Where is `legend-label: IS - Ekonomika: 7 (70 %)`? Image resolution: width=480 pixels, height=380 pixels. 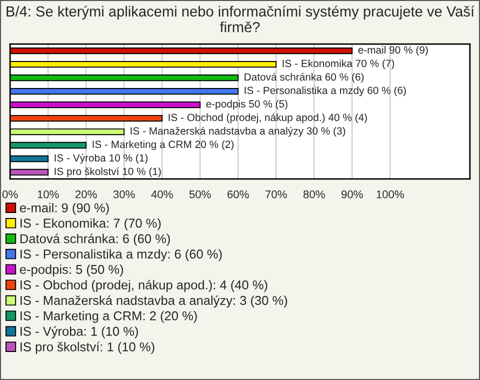
legend-label: IS - Ekonomika: 7 (70 %) is located at coordinates (90, 224).